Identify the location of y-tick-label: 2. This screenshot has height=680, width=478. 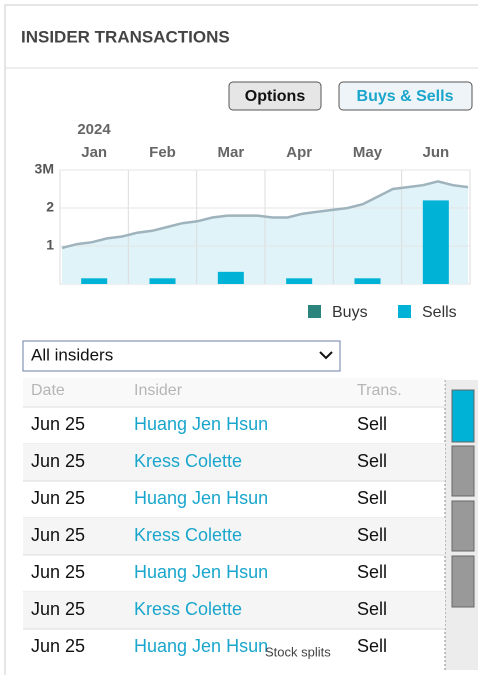
(50, 207).